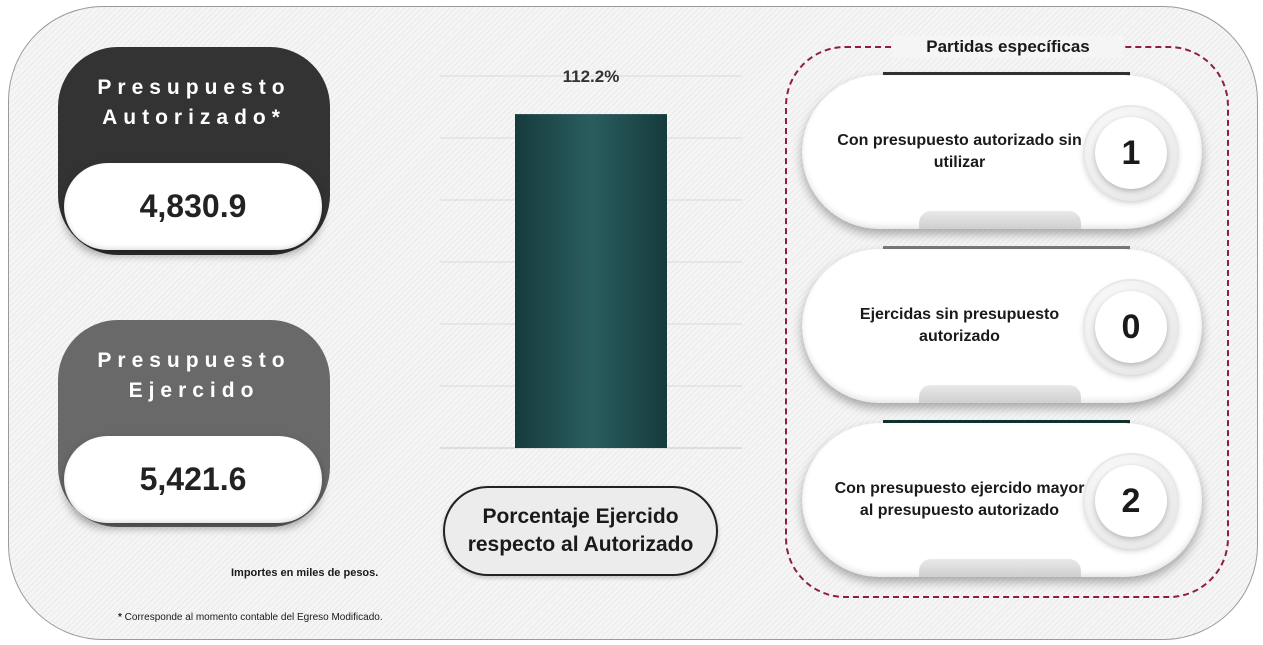  I want to click on partida-label-1: Con presupuesto autorizado sin utilizar, so click(959, 151).